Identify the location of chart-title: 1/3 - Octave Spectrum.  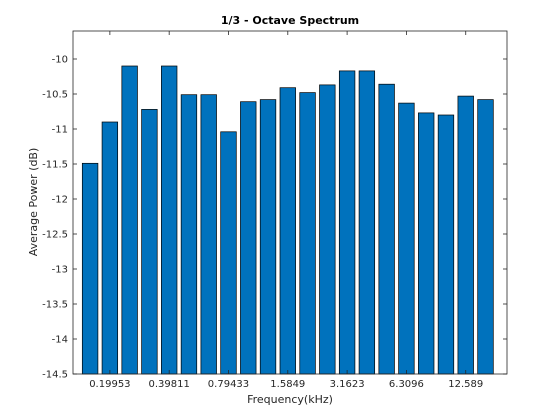
(290, 20).